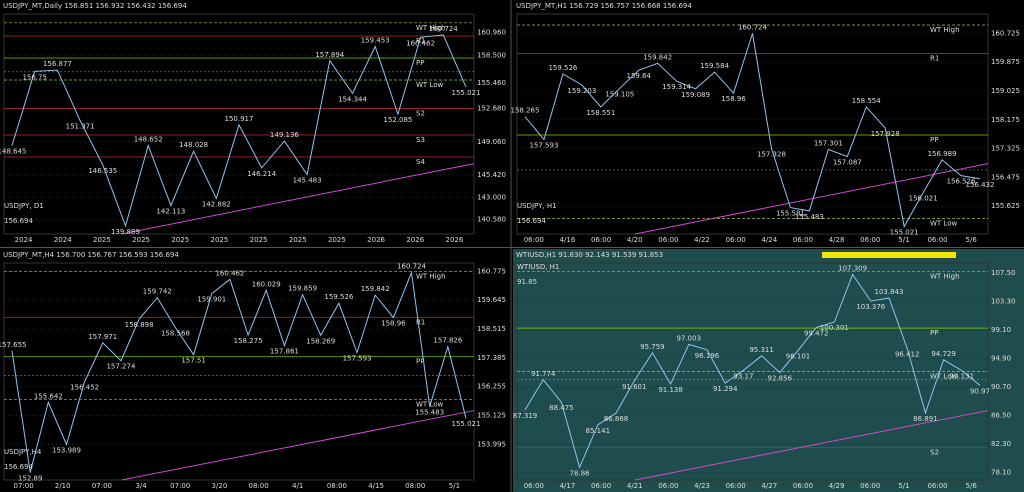 This screenshot has width=1024, height=492. Describe the element at coordinates (598, 431) in the screenshot. I see `swing-label: 85.141` at that location.